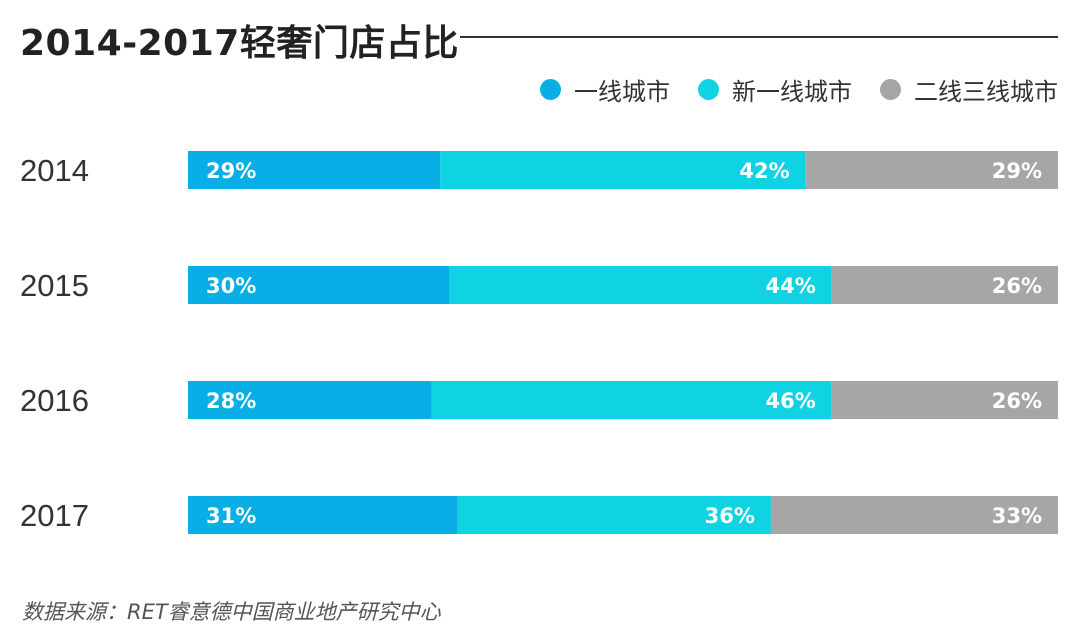 The width and height of the screenshot is (1080, 637). Describe the element at coordinates (791, 401) in the screenshot. I see `data-label: 46%` at that location.